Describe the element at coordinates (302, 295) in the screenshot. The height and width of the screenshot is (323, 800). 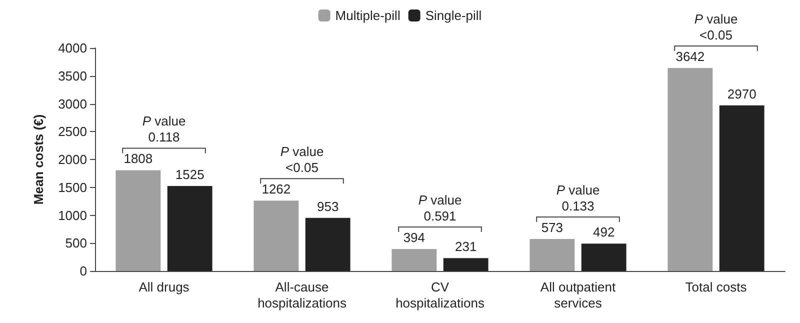
I see `x-tick-label: All-cause hospitalizations` at that location.